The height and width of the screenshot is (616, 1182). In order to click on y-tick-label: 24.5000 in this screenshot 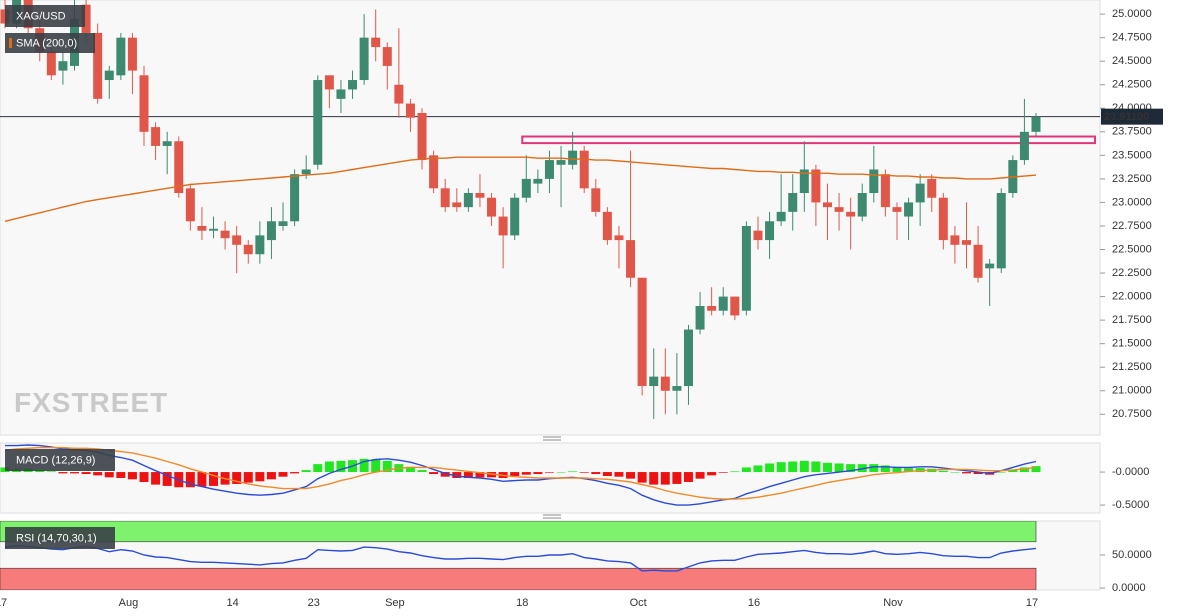, I will do `click(1132, 61)`.